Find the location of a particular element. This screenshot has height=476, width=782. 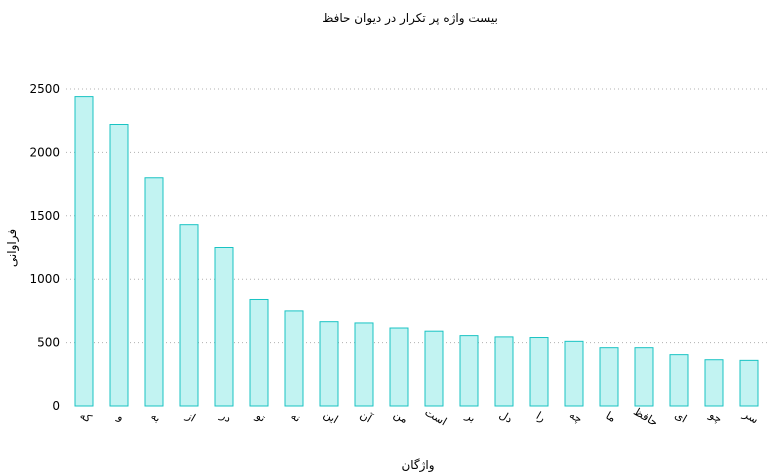

y-tick-label: 1000 is located at coordinates (44, 279).